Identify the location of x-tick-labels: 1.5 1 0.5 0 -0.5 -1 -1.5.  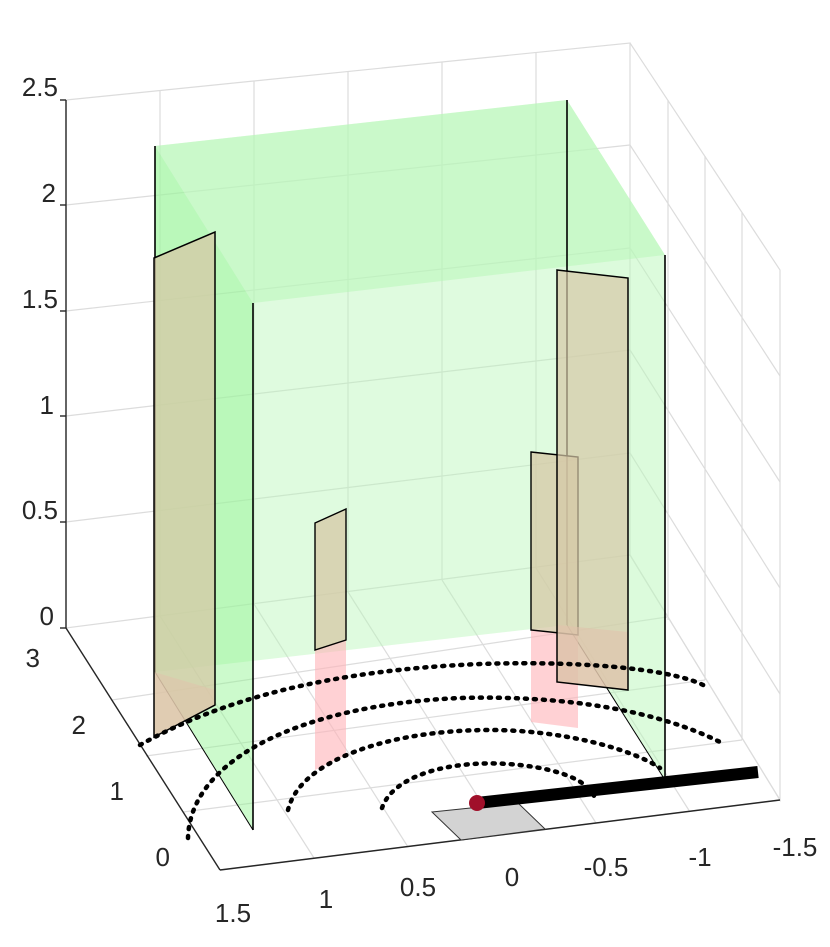
(516, 880).